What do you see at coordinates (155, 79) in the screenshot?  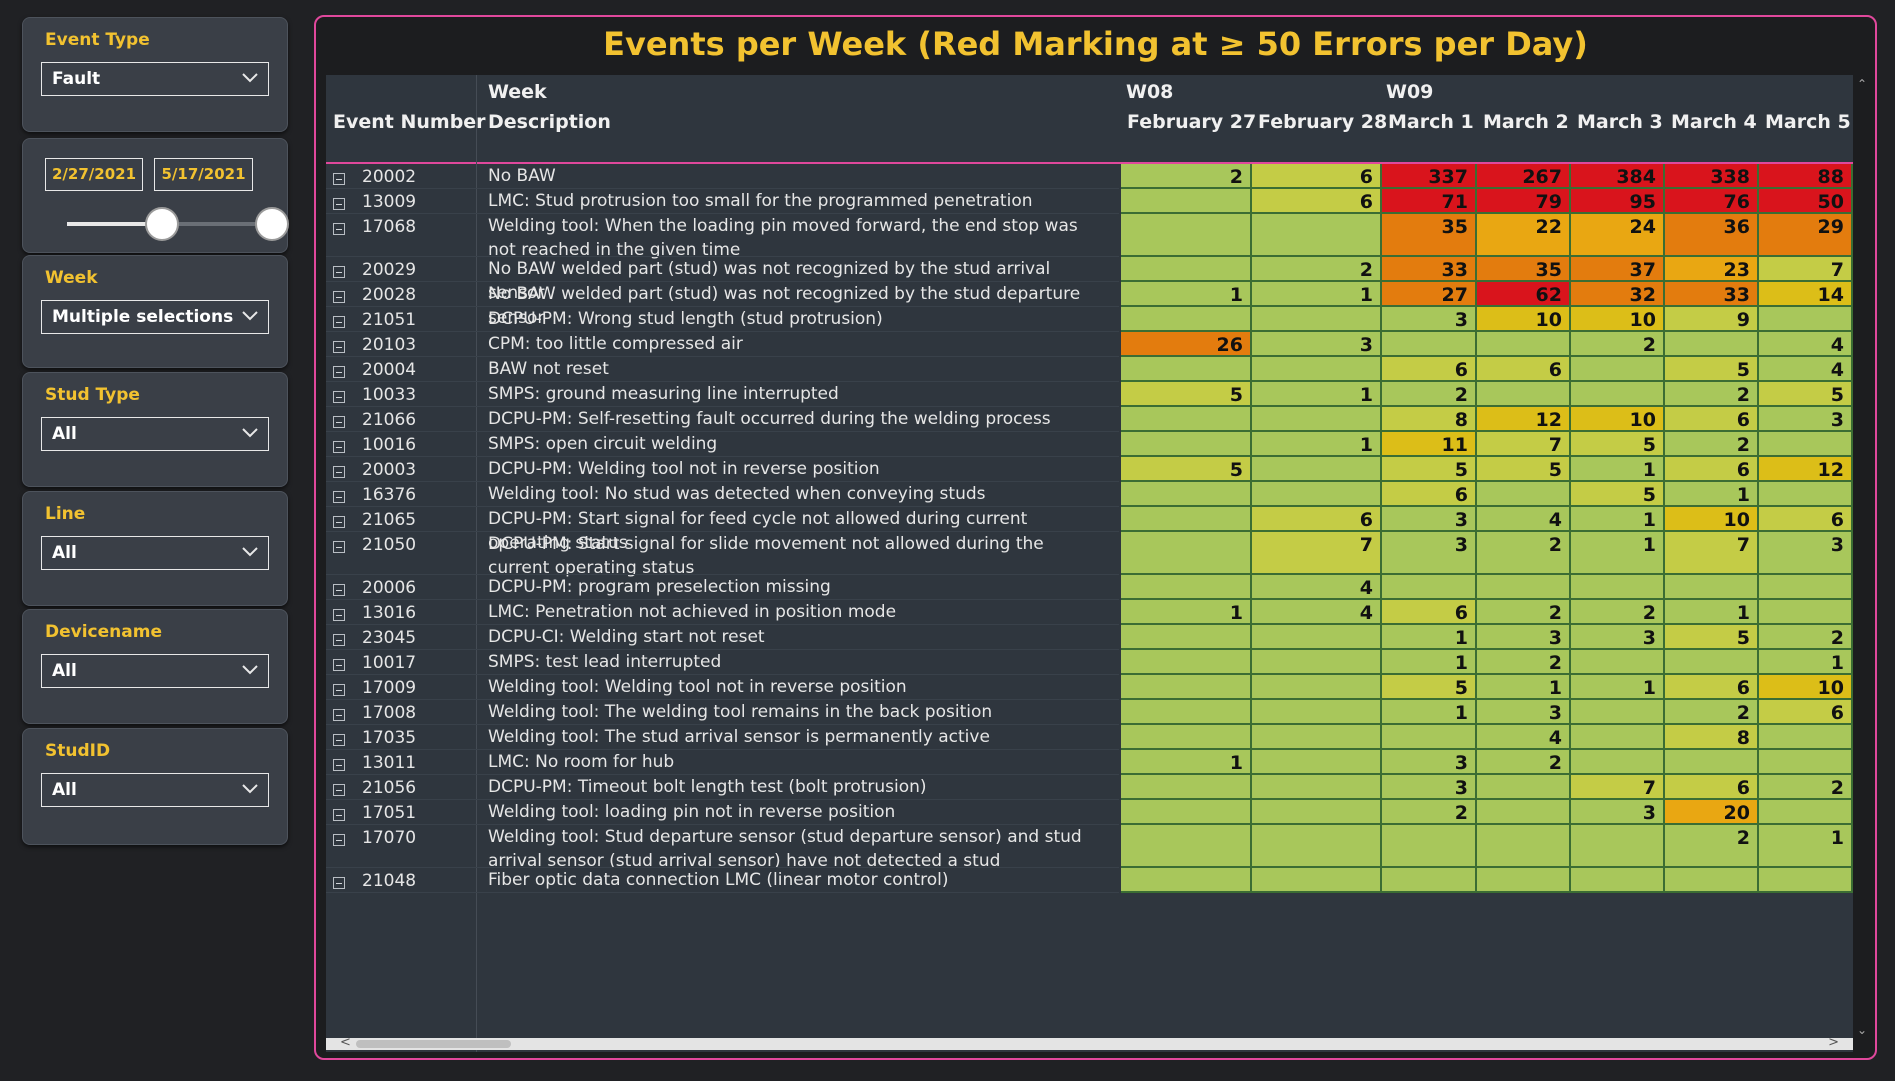 I see `event-type-dropdown: Fault` at bounding box center [155, 79].